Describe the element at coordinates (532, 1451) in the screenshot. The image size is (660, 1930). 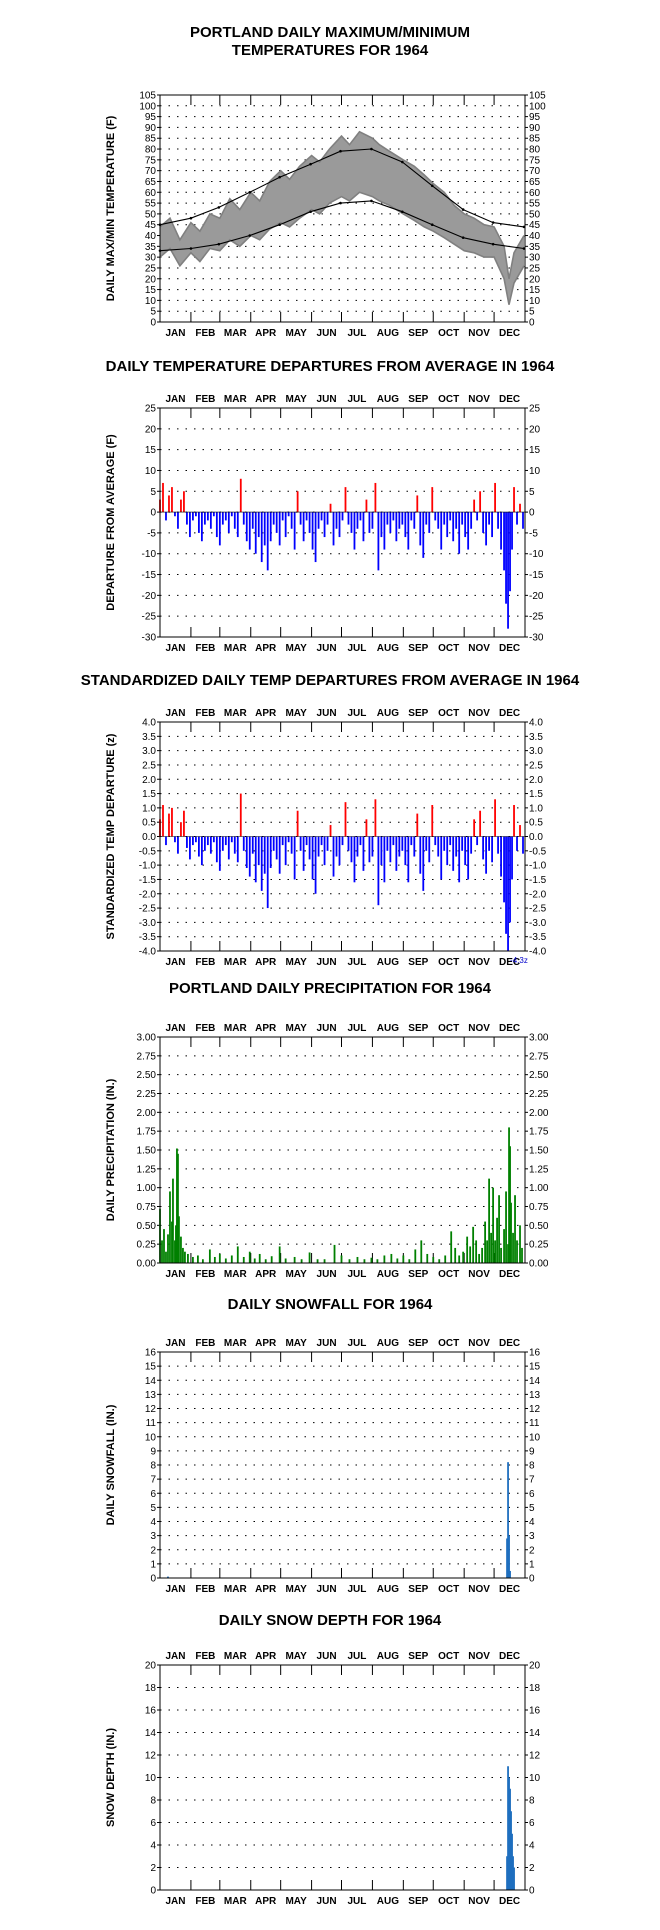
I see `y-tick-label-right: 9` at that location.